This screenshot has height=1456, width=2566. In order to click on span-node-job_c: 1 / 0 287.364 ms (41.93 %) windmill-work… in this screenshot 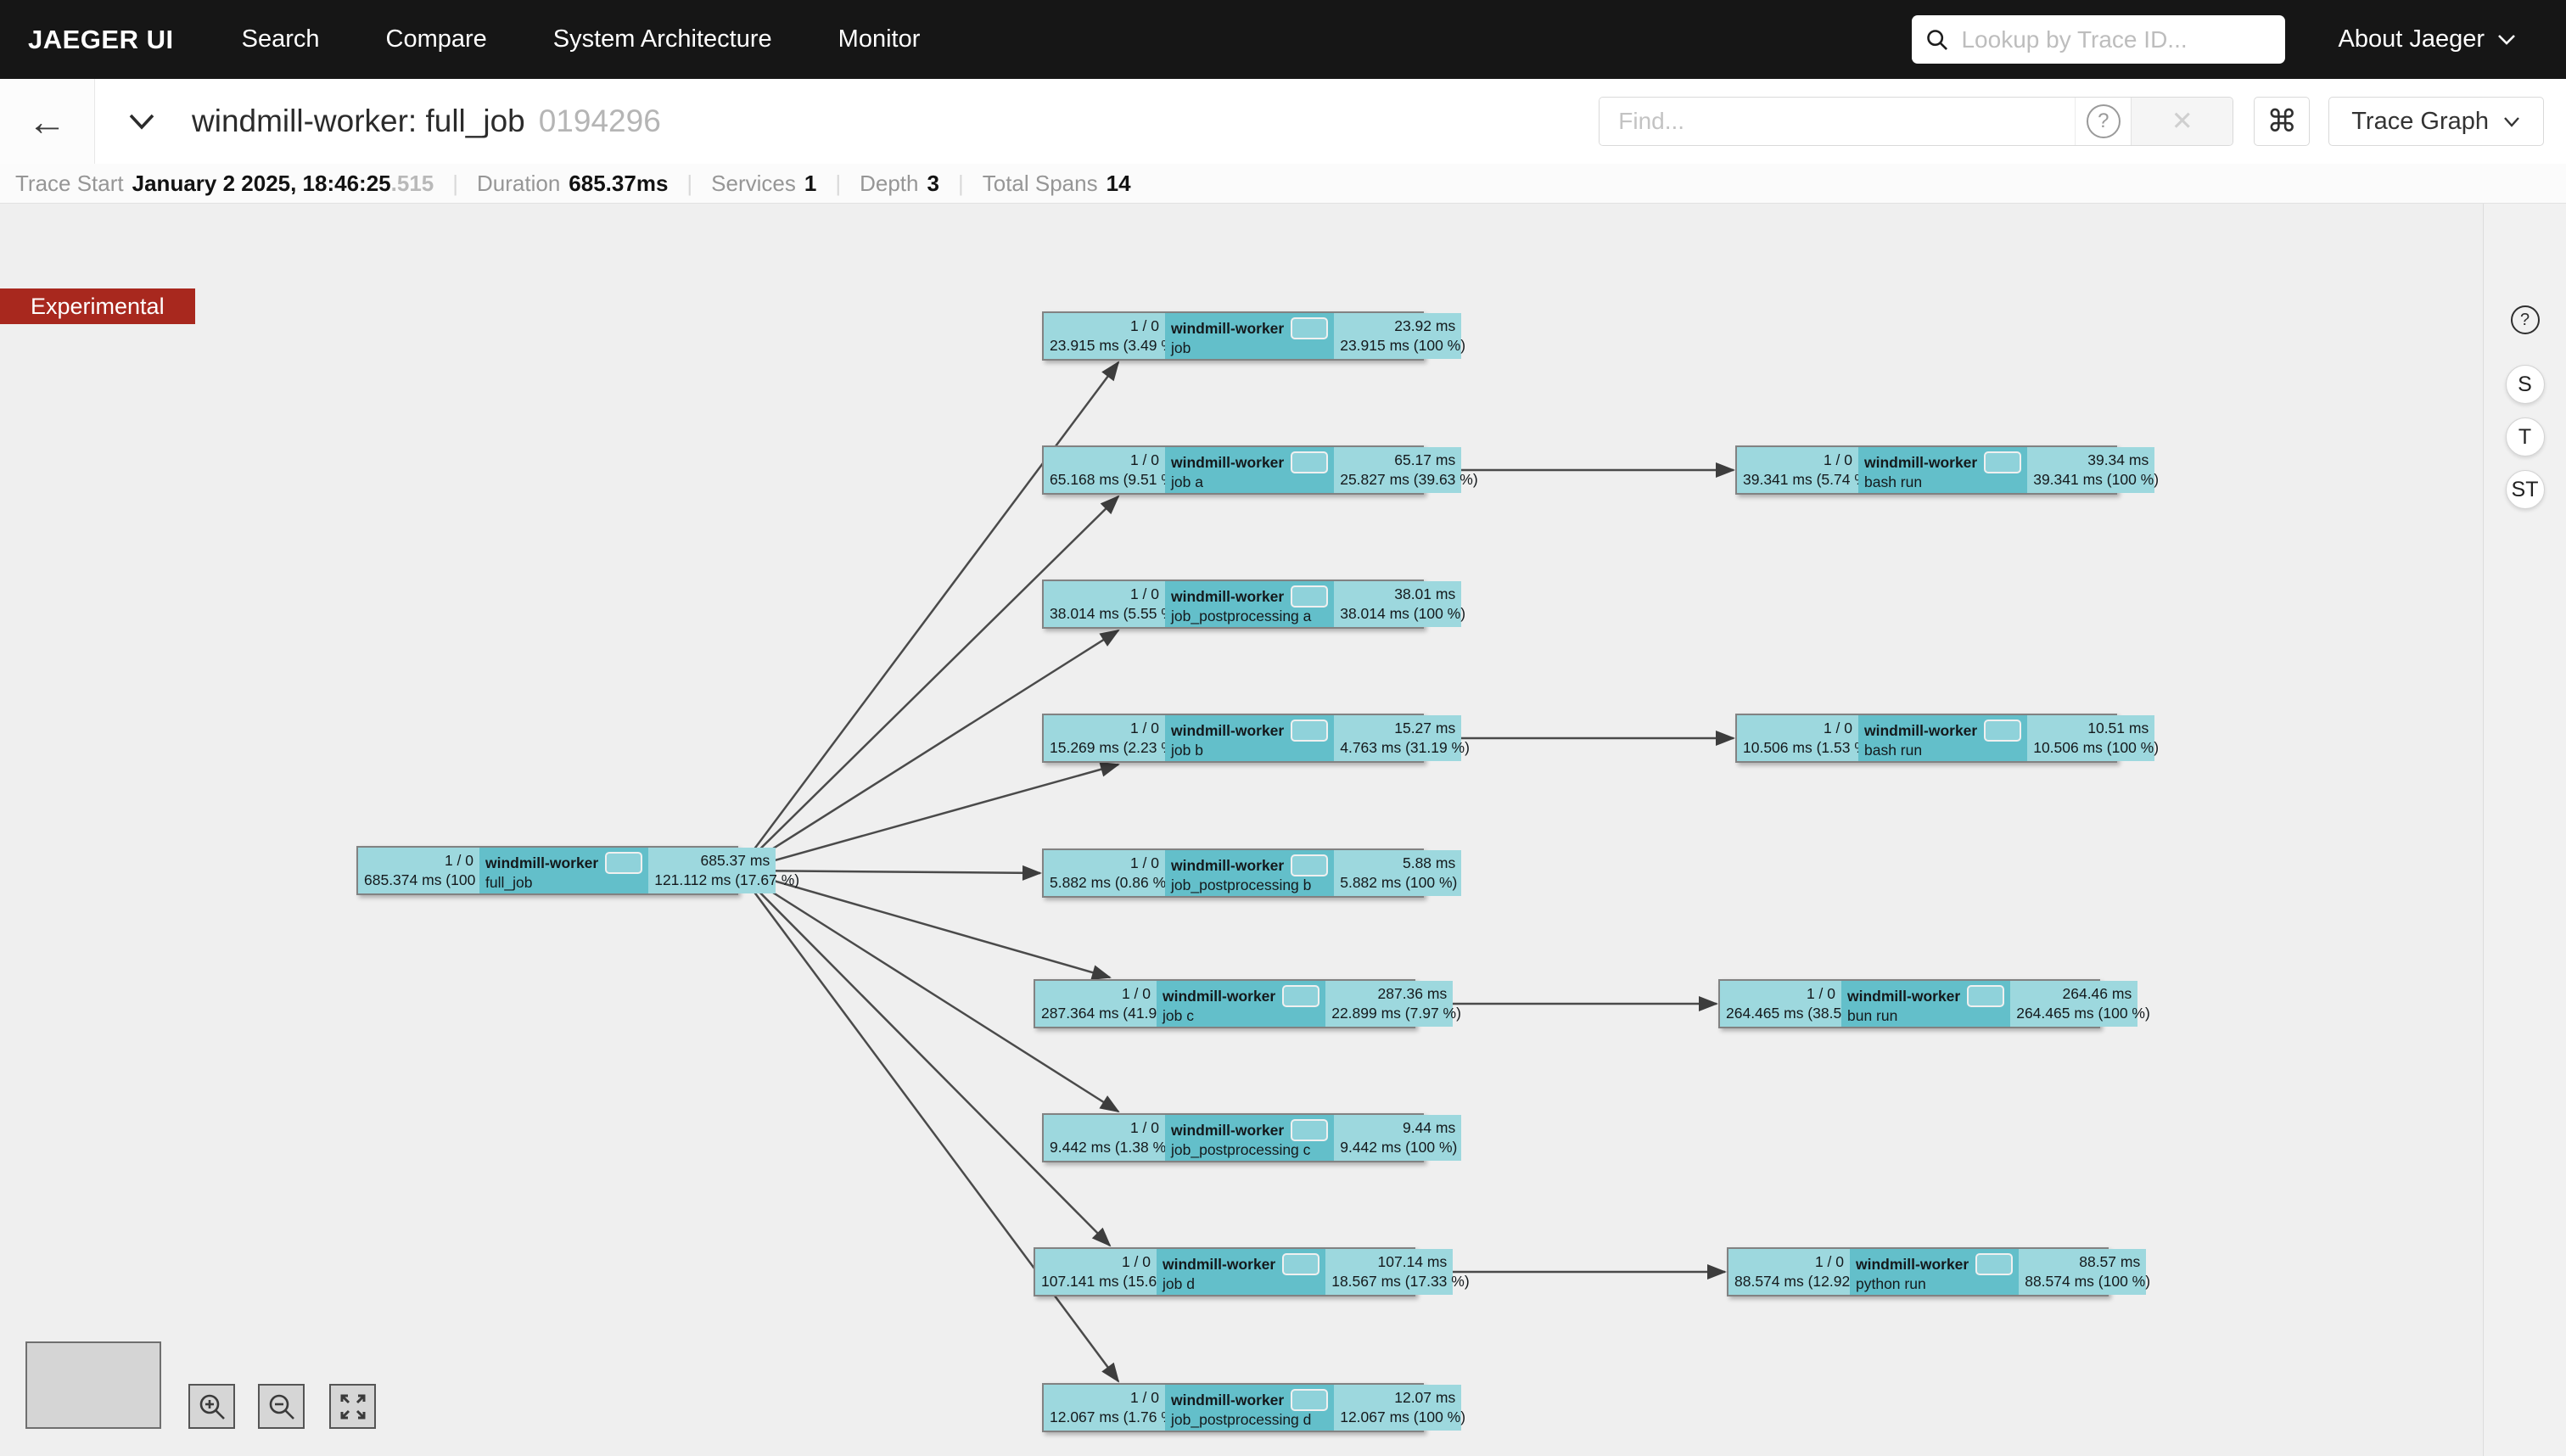, I will do `click(1247, 1004)`.